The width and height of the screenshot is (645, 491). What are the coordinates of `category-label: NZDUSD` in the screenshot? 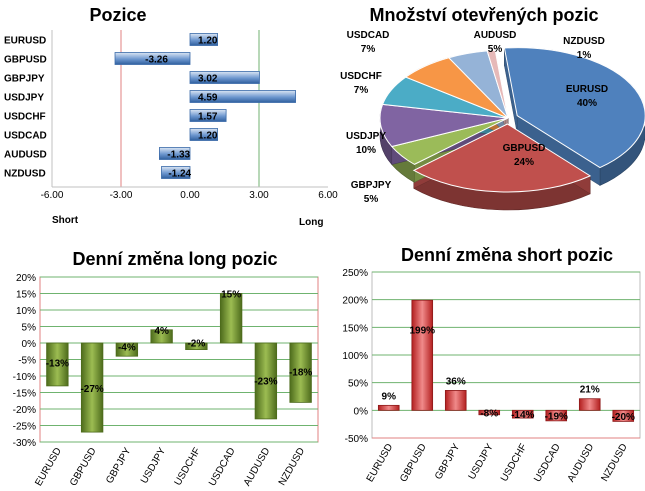 It's located at (614, 463).